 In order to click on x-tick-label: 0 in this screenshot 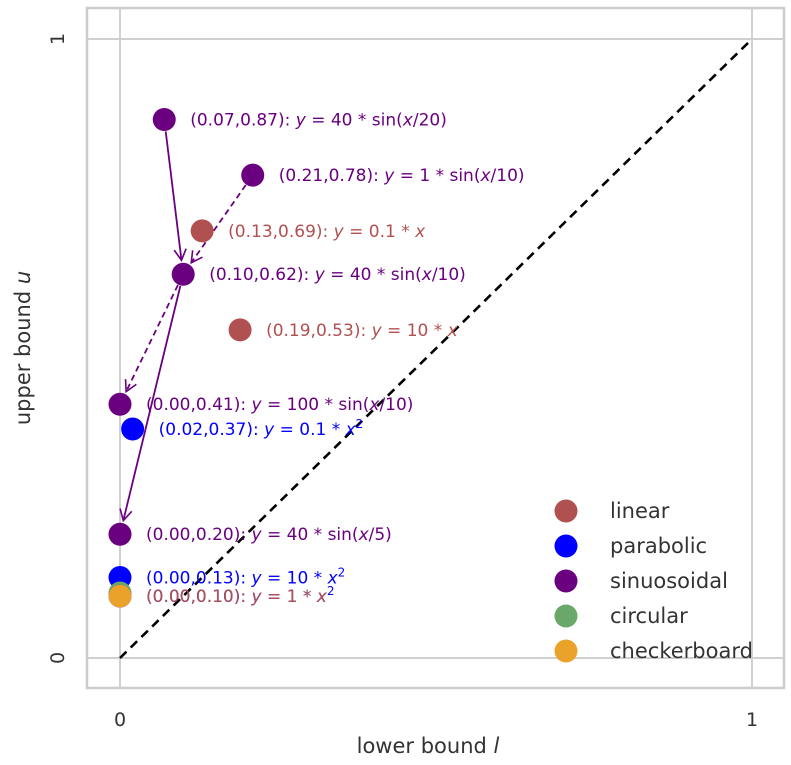, I will do `click(120, 720)`.